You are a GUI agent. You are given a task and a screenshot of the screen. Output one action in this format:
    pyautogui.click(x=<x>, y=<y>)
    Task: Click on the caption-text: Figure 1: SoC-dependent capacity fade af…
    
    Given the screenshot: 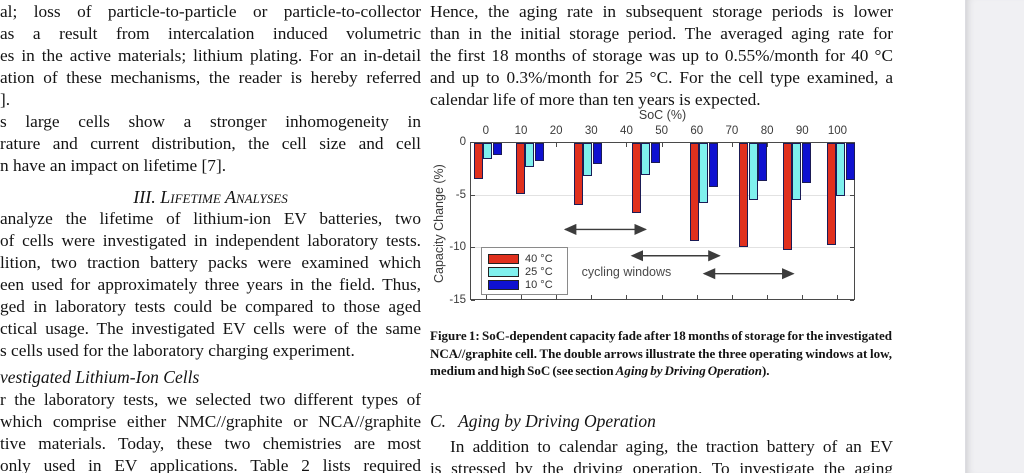 What is the action you would take?
    pyautogui.click(x=661, y=353)
    